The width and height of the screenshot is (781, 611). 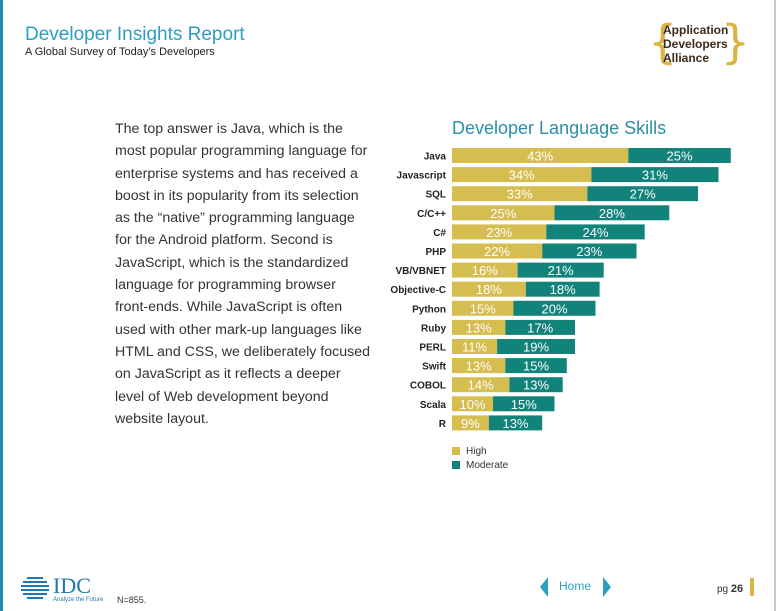 I want to click on bar-high-php, so click(x=497, y=251).